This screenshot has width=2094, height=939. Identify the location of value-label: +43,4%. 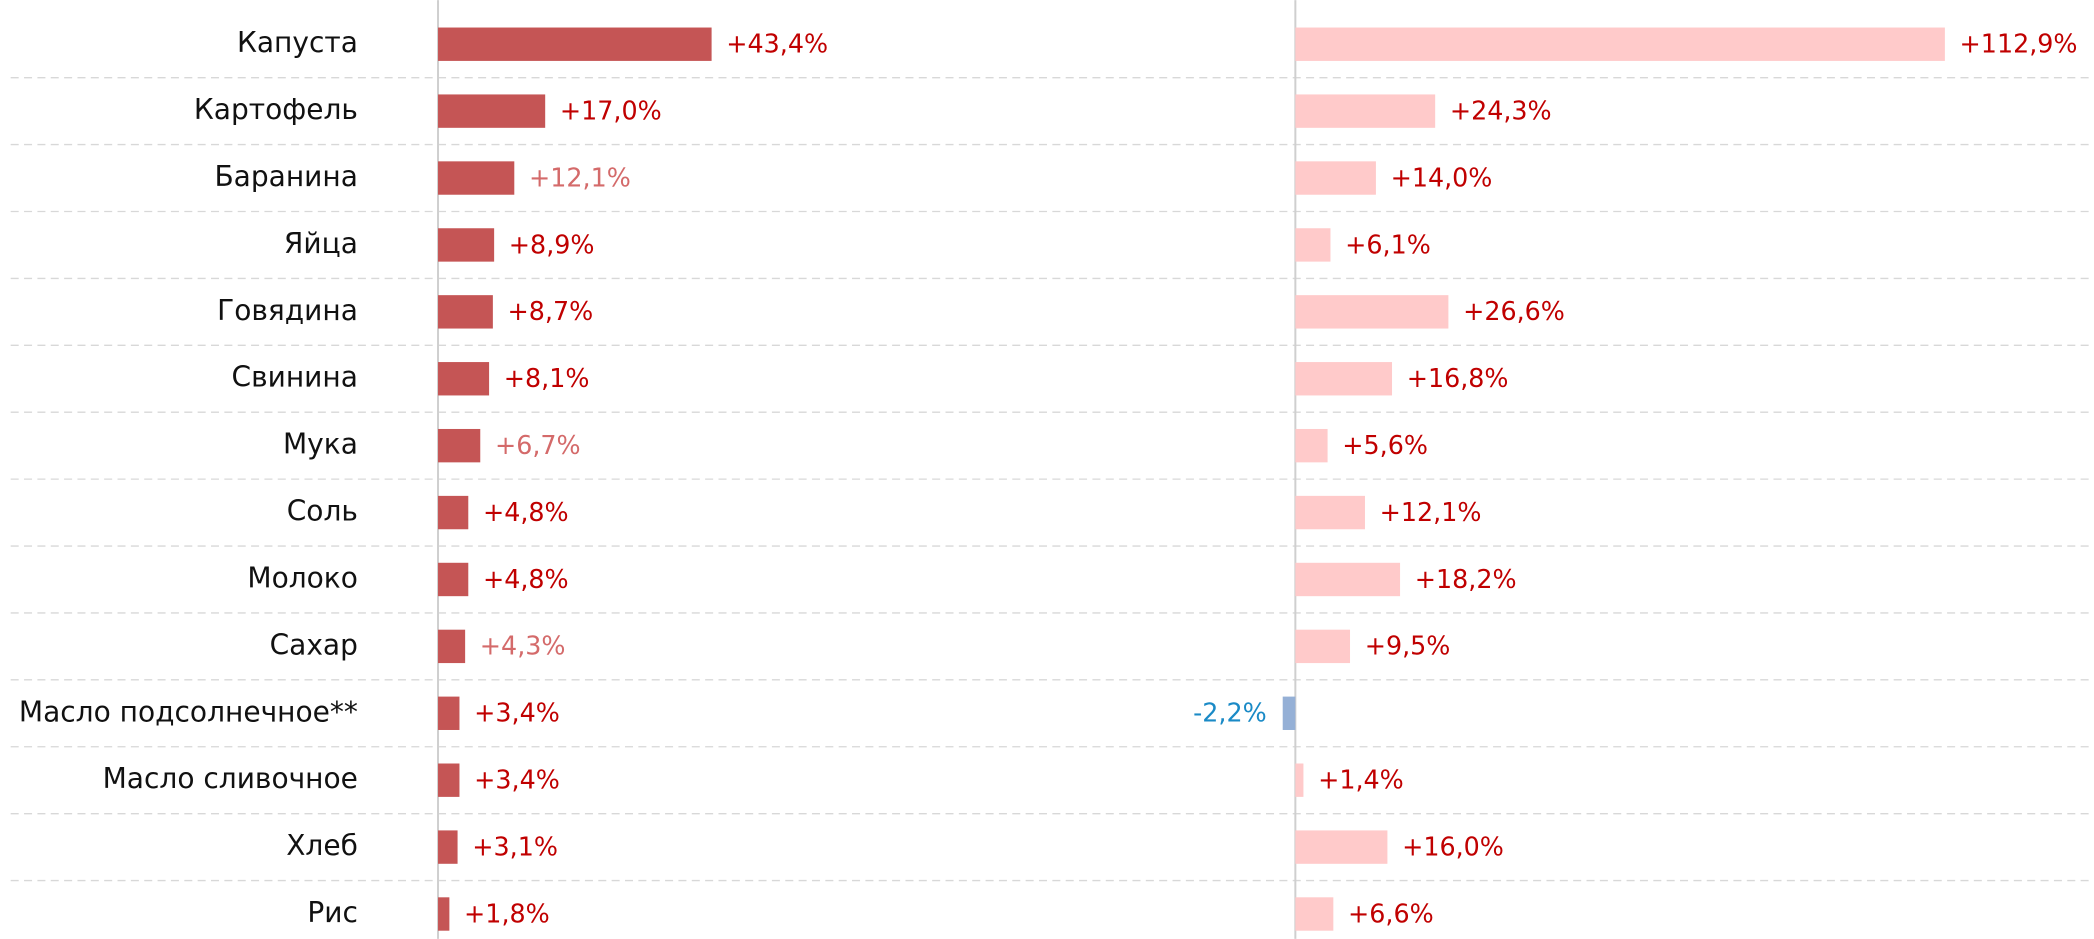
(777, 44).